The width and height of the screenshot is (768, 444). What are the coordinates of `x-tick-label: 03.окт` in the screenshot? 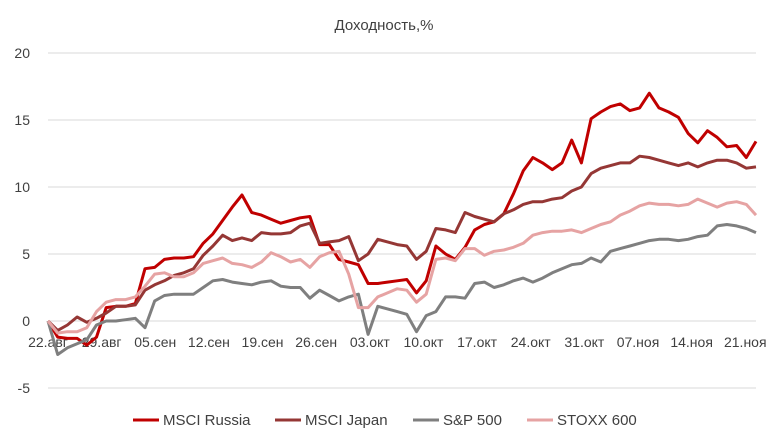 It's located at (370, 342).